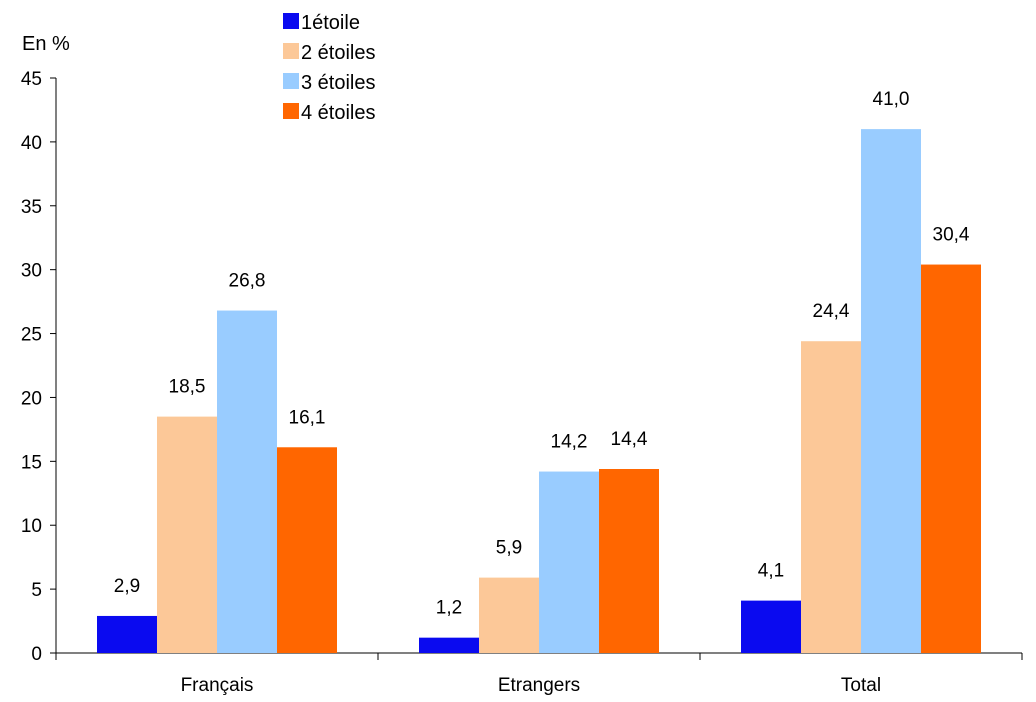 Image resolution: width=1036 pixels, height=702 pixels. I want to click on y-axis-label: En %, so click(46, 44).